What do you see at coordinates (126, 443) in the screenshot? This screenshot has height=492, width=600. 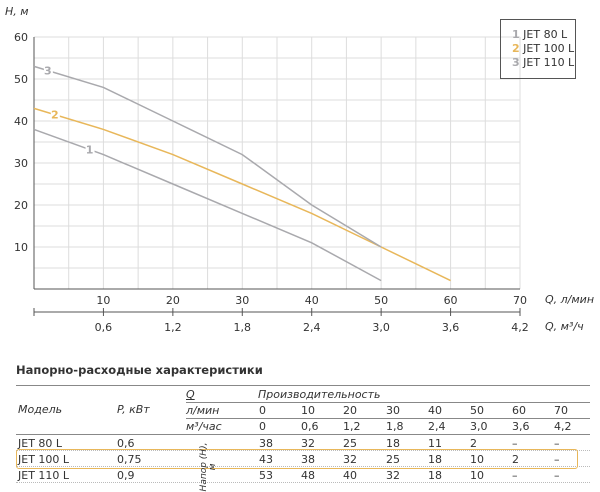 I see `power-cell: 0,6` at bounding box center [126, 443].